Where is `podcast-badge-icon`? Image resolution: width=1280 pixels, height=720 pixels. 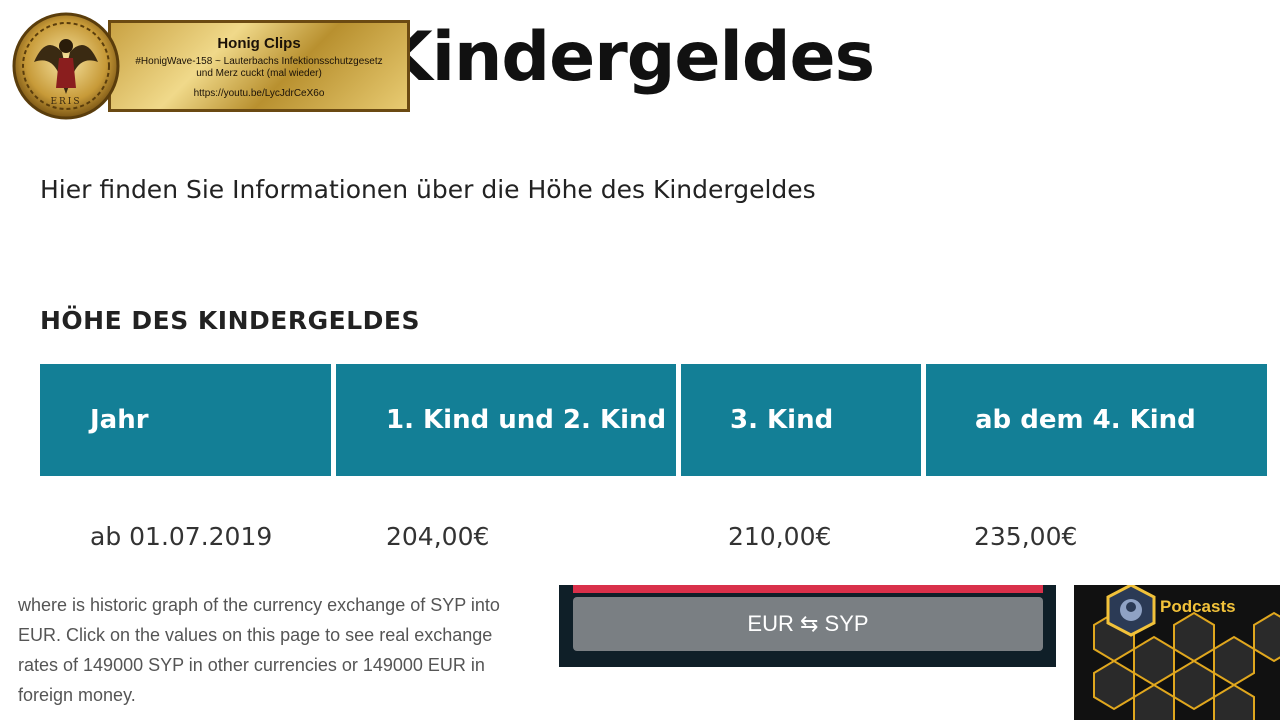
podcast-badge-icon is located at coordinates (1131, 611).